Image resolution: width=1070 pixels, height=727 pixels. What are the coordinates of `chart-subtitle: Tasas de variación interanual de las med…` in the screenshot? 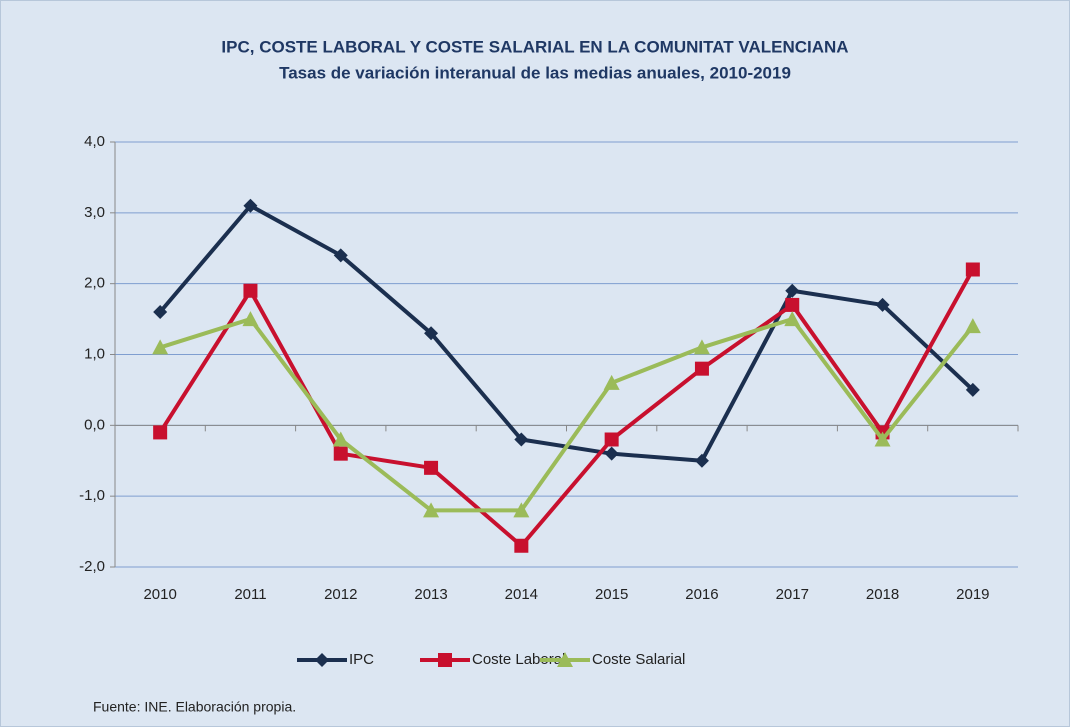 It's located at (535, 72).